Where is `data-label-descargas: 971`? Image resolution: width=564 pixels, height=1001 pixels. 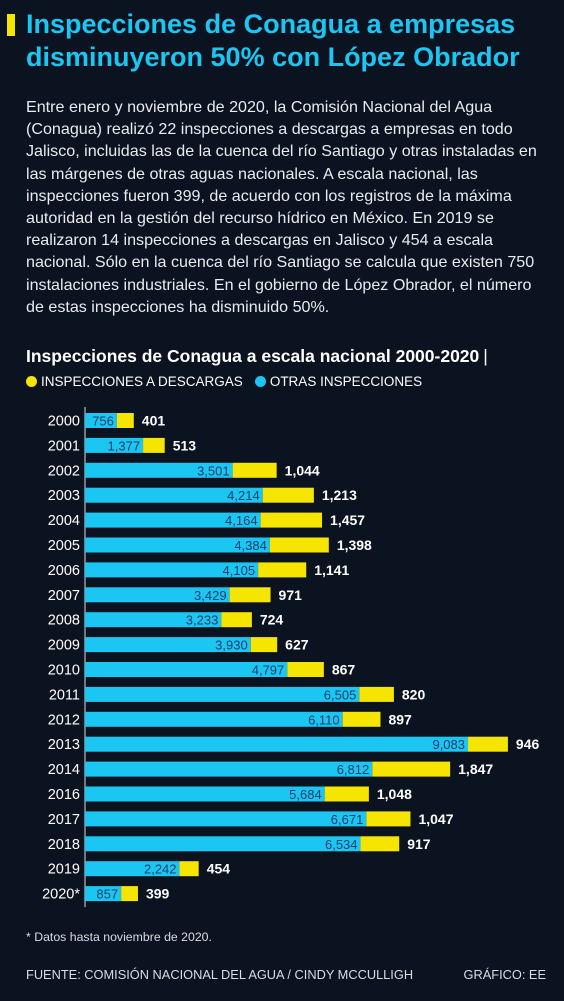 data-label-descargas: 971 is located at coordinates (291, 595).